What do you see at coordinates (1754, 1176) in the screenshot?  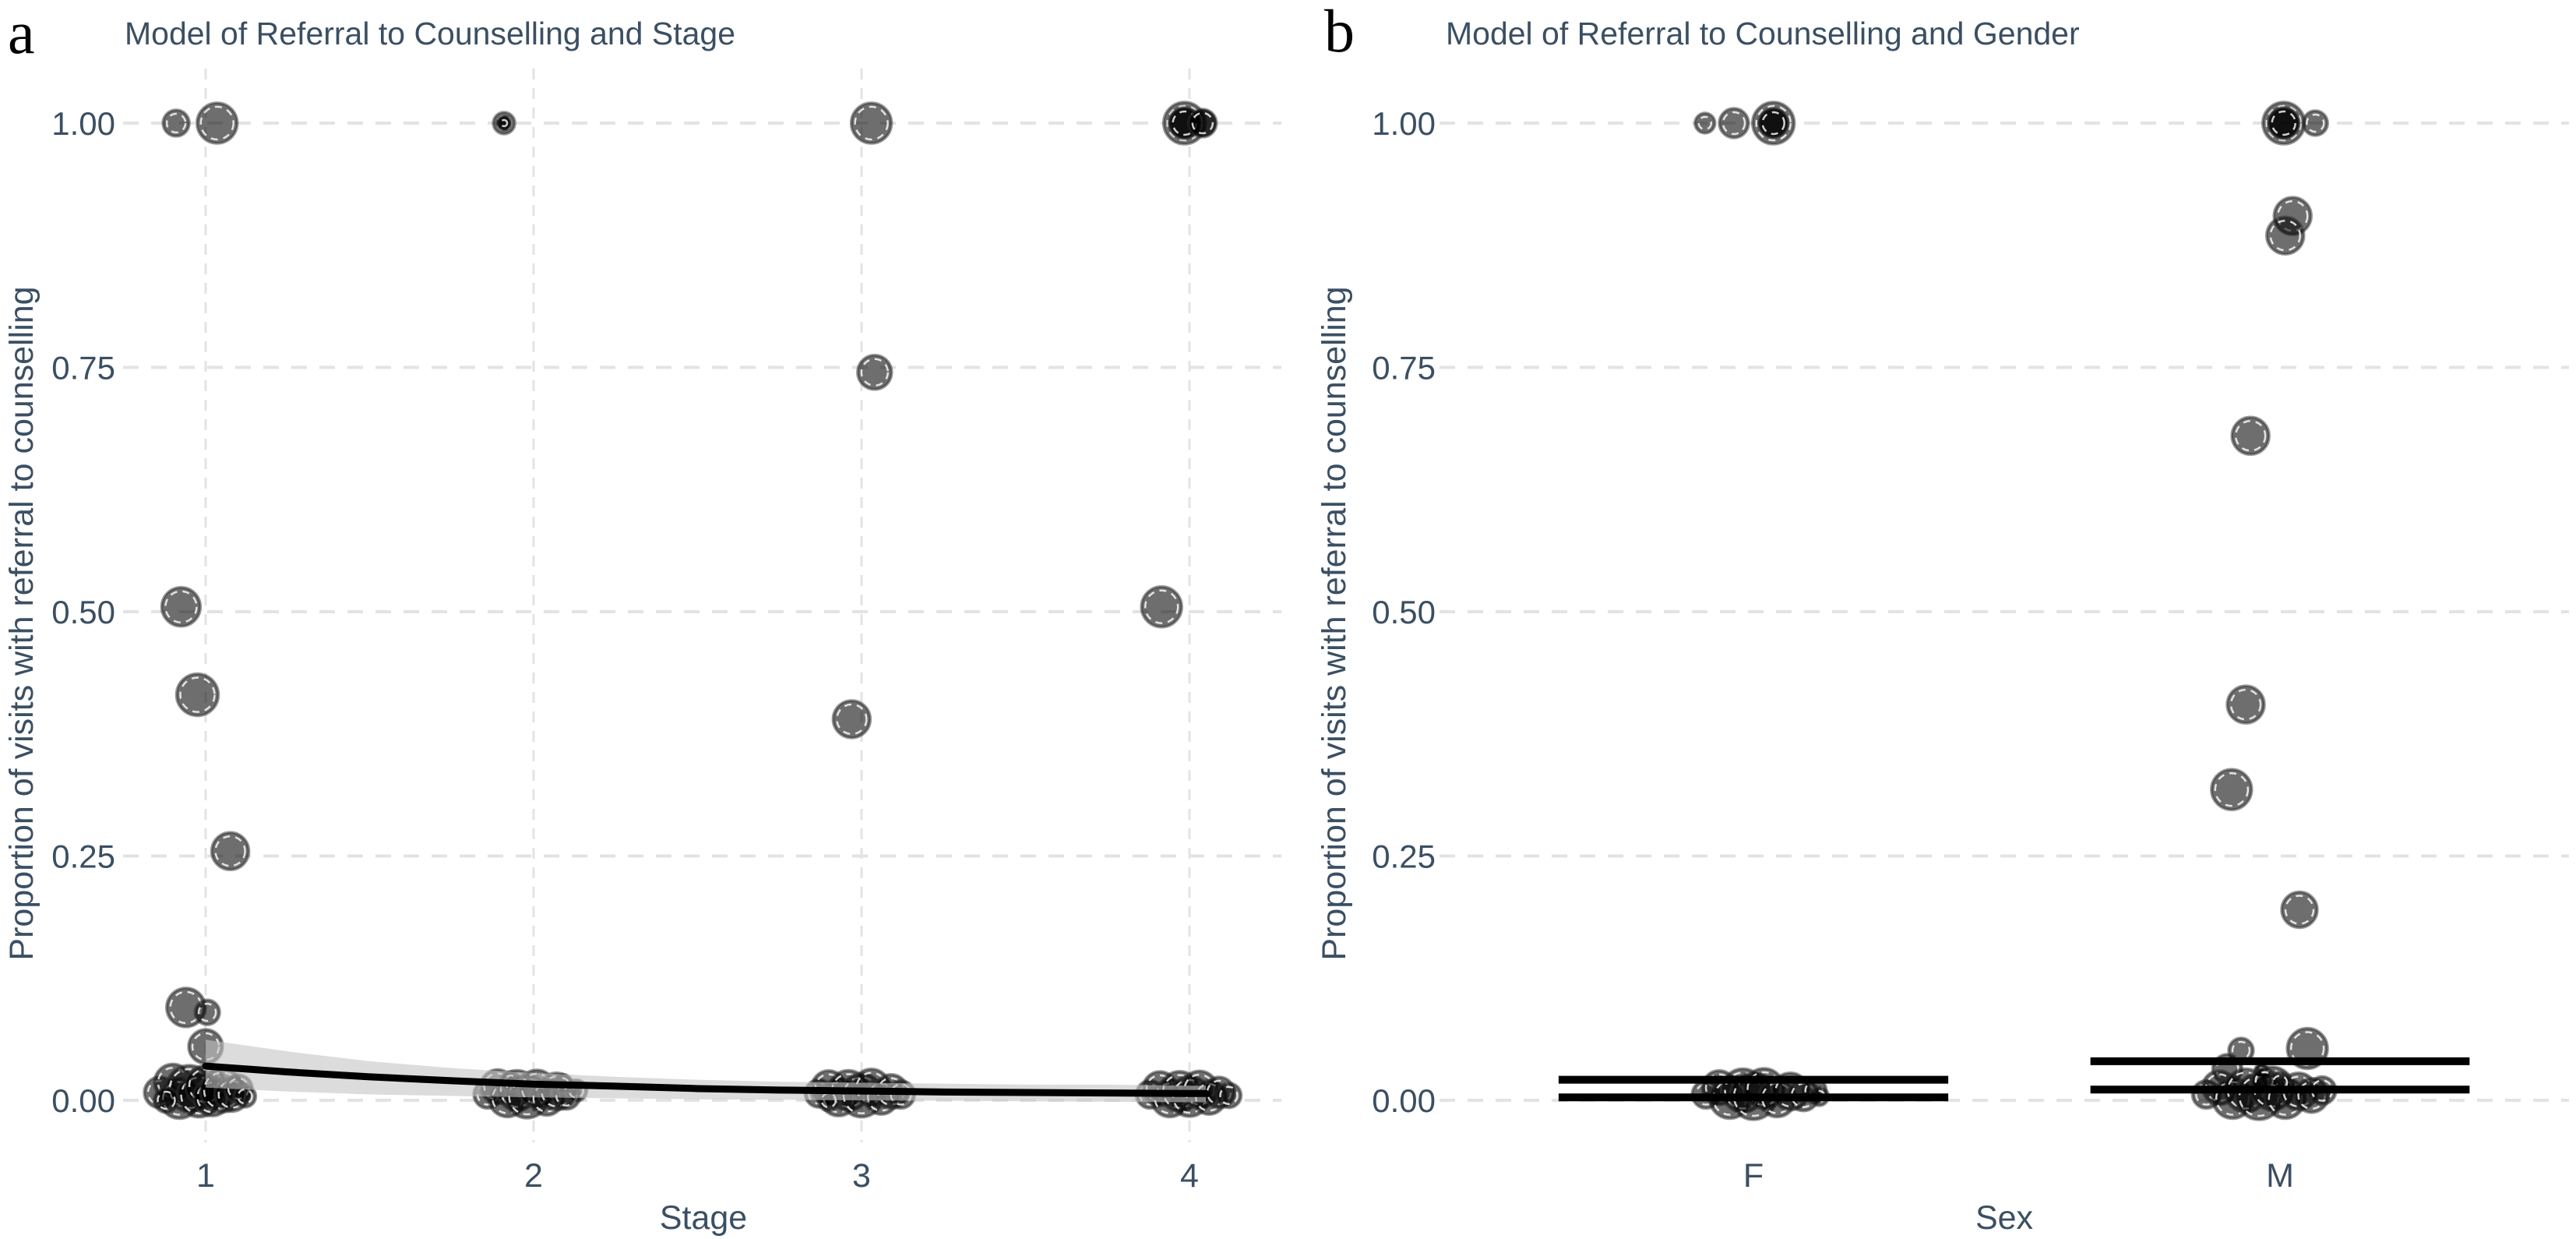 I see `x-tick-label: F` at bounding box center [1754, 1176].